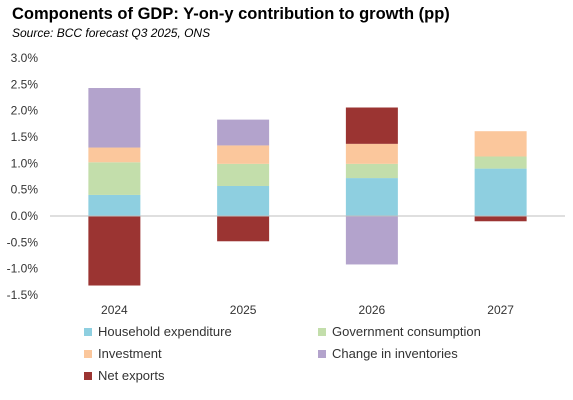 The image size is (573, 400). What do you see at coordinates (500, 310) in the screenshot?
I see `x-tick-label: 2027` at bounding box center [500, 310].